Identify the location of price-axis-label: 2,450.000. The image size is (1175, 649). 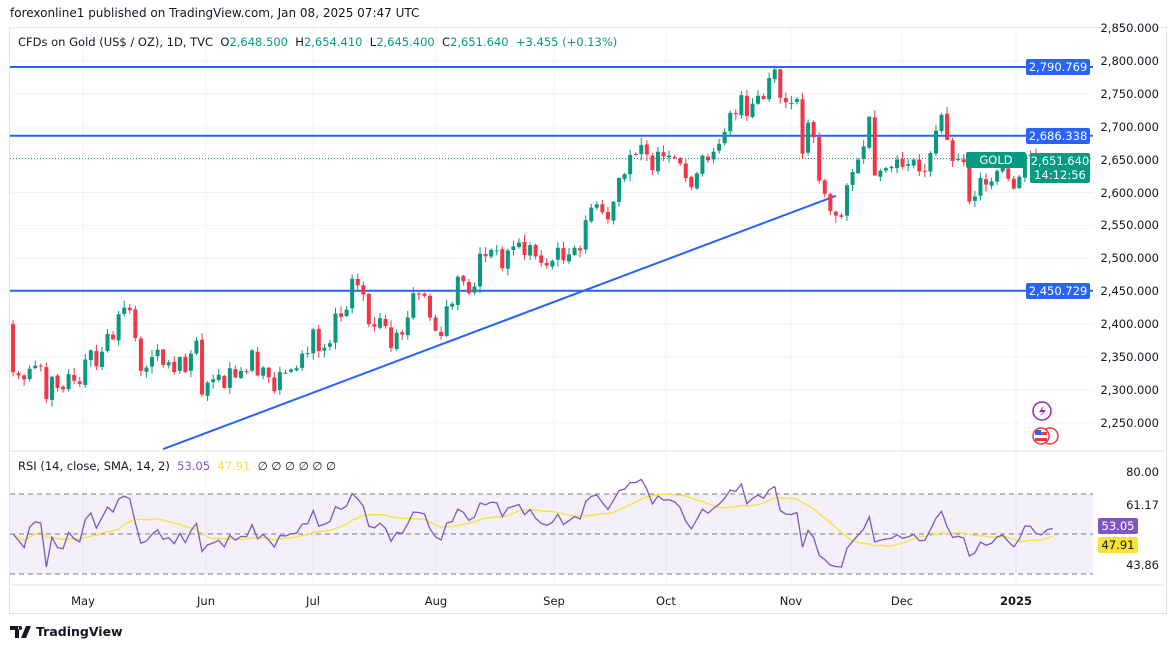
(1129, 291).